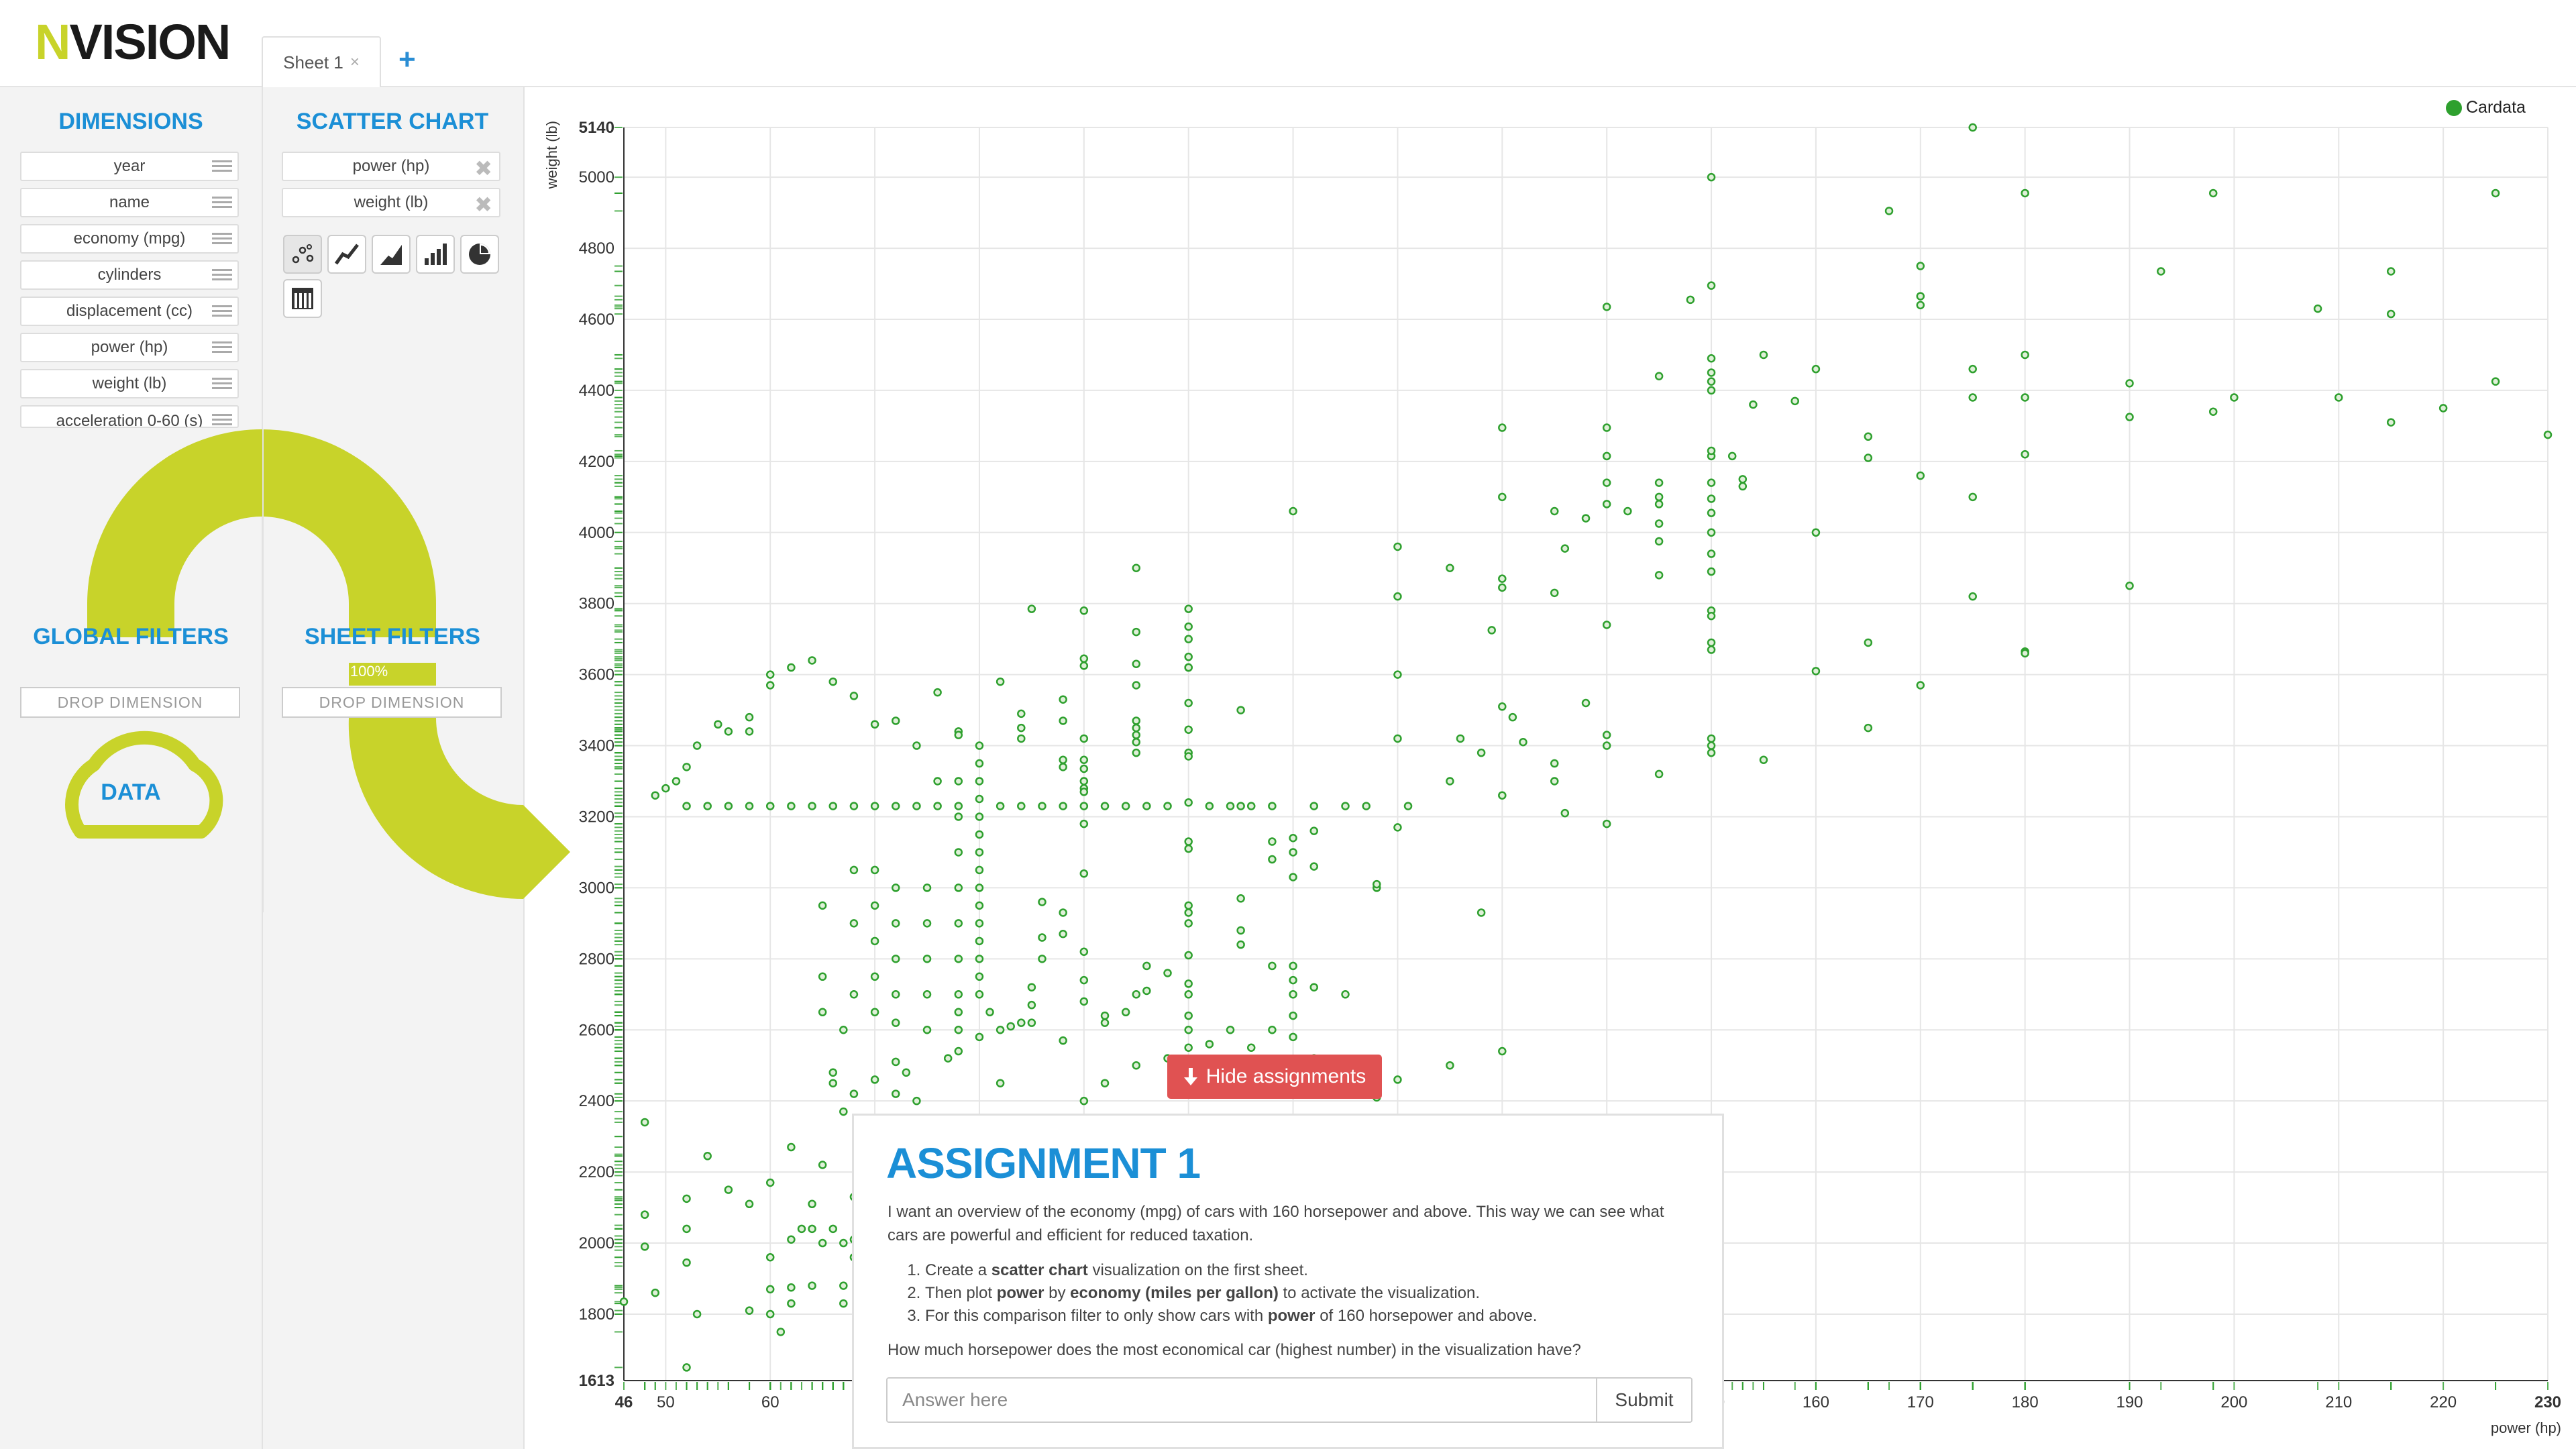 The image size is (2576, 1449). I want to click on answer-input, so click(1241, 1400).